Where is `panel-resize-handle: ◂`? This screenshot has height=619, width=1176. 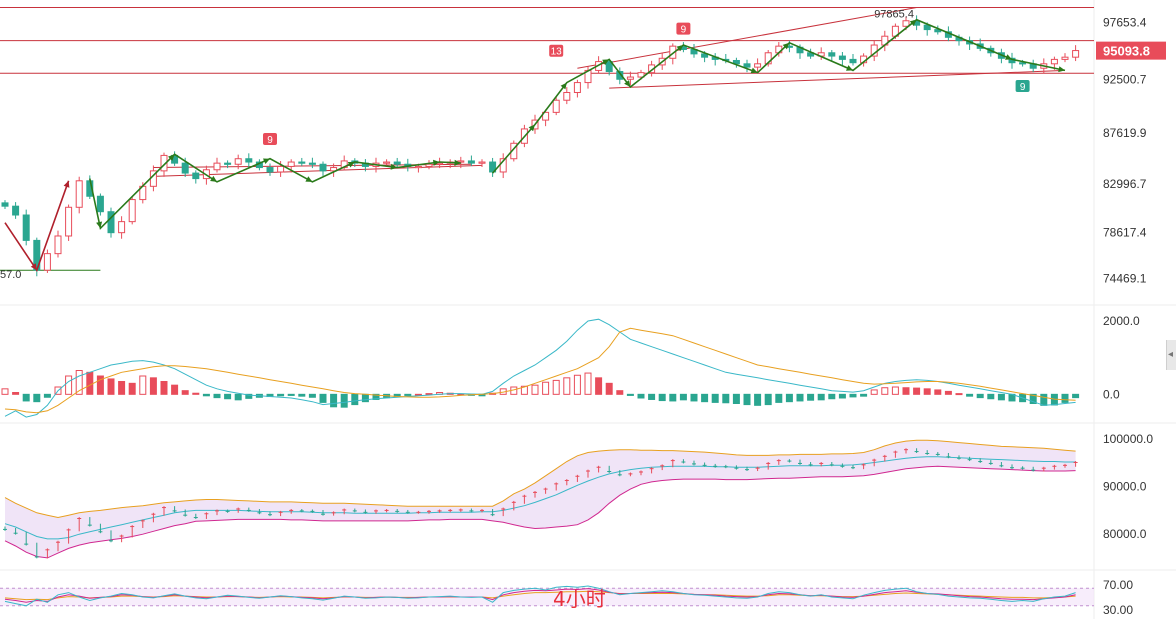
panel-resize-handle: ◂ is located at coordinates (1171, 355).